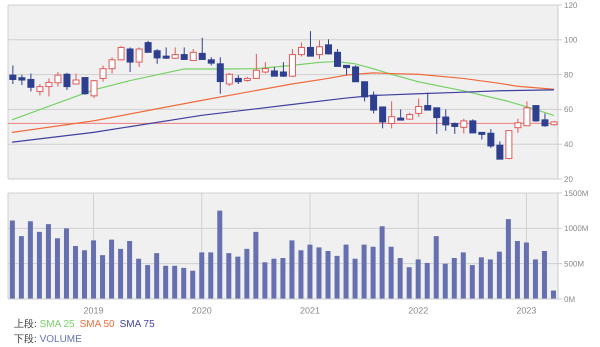  I want to click on y-tick-label: 60, so click(569, 109).